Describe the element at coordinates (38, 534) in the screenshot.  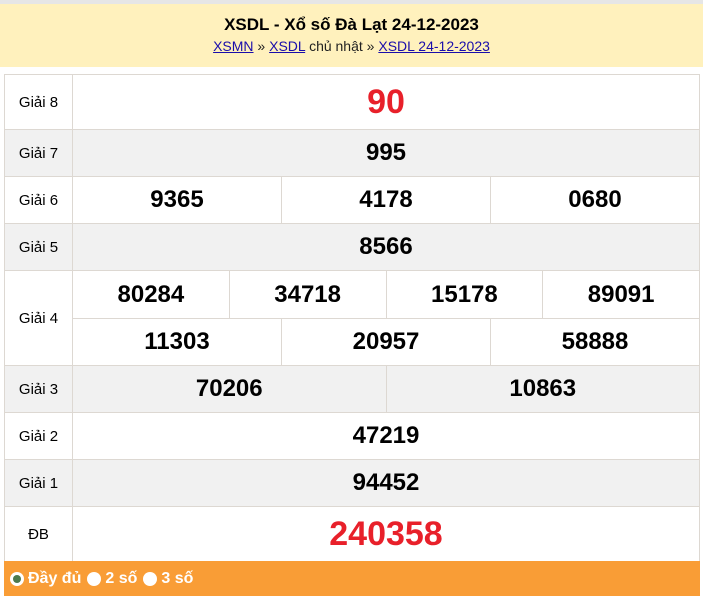
I see `prize-label: ĐB` at that location.